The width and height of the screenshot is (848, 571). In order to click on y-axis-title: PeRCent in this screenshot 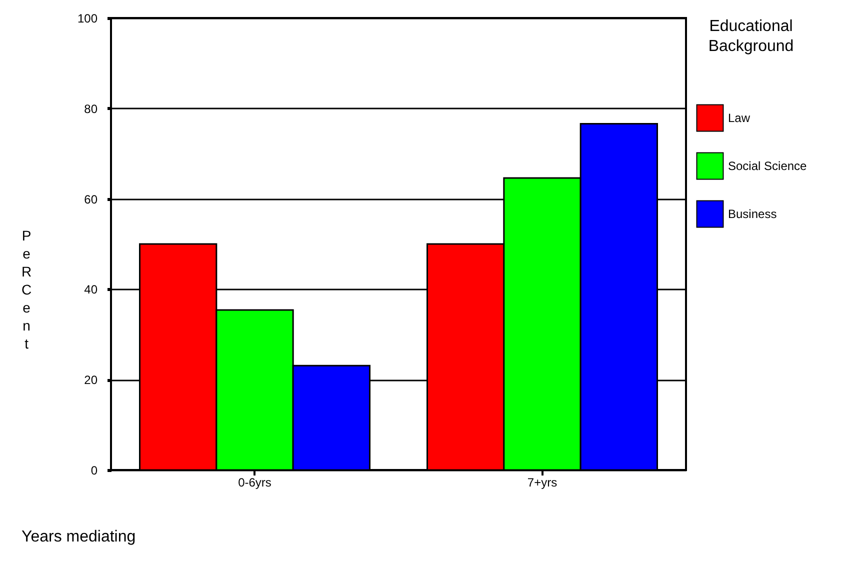, I will do `click(26, 290)`.